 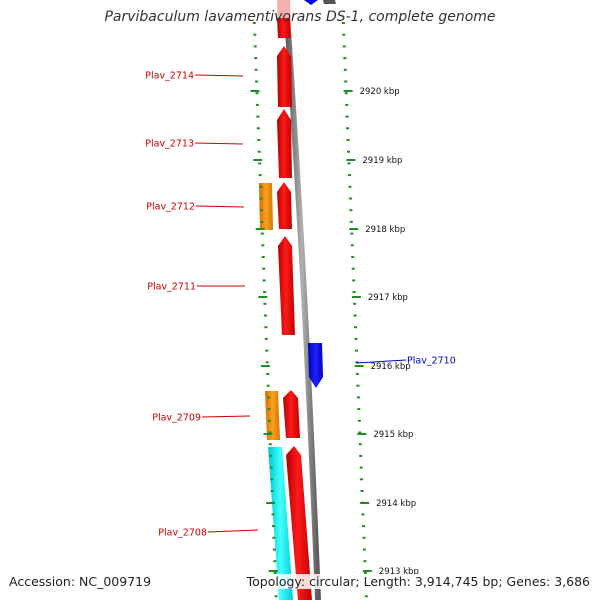 I want to click on gene-label: Plav_2714, so click(x=169, y=76).